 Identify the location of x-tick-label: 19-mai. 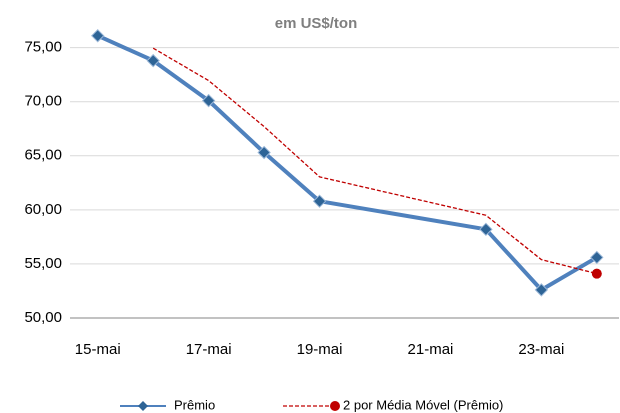
(320, 349).